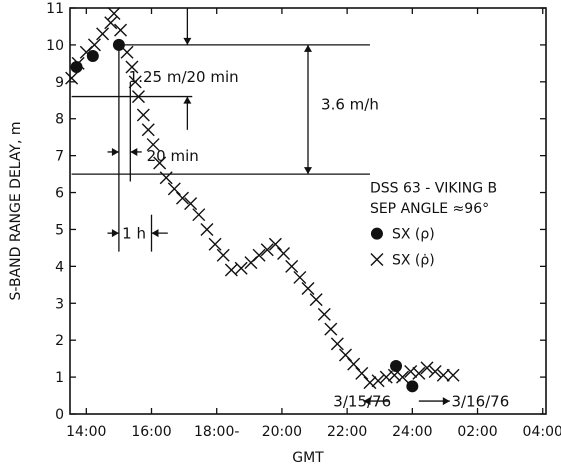 The image size is (561, 470). I want to click on one-h-left-arrow, so click(115, 233).